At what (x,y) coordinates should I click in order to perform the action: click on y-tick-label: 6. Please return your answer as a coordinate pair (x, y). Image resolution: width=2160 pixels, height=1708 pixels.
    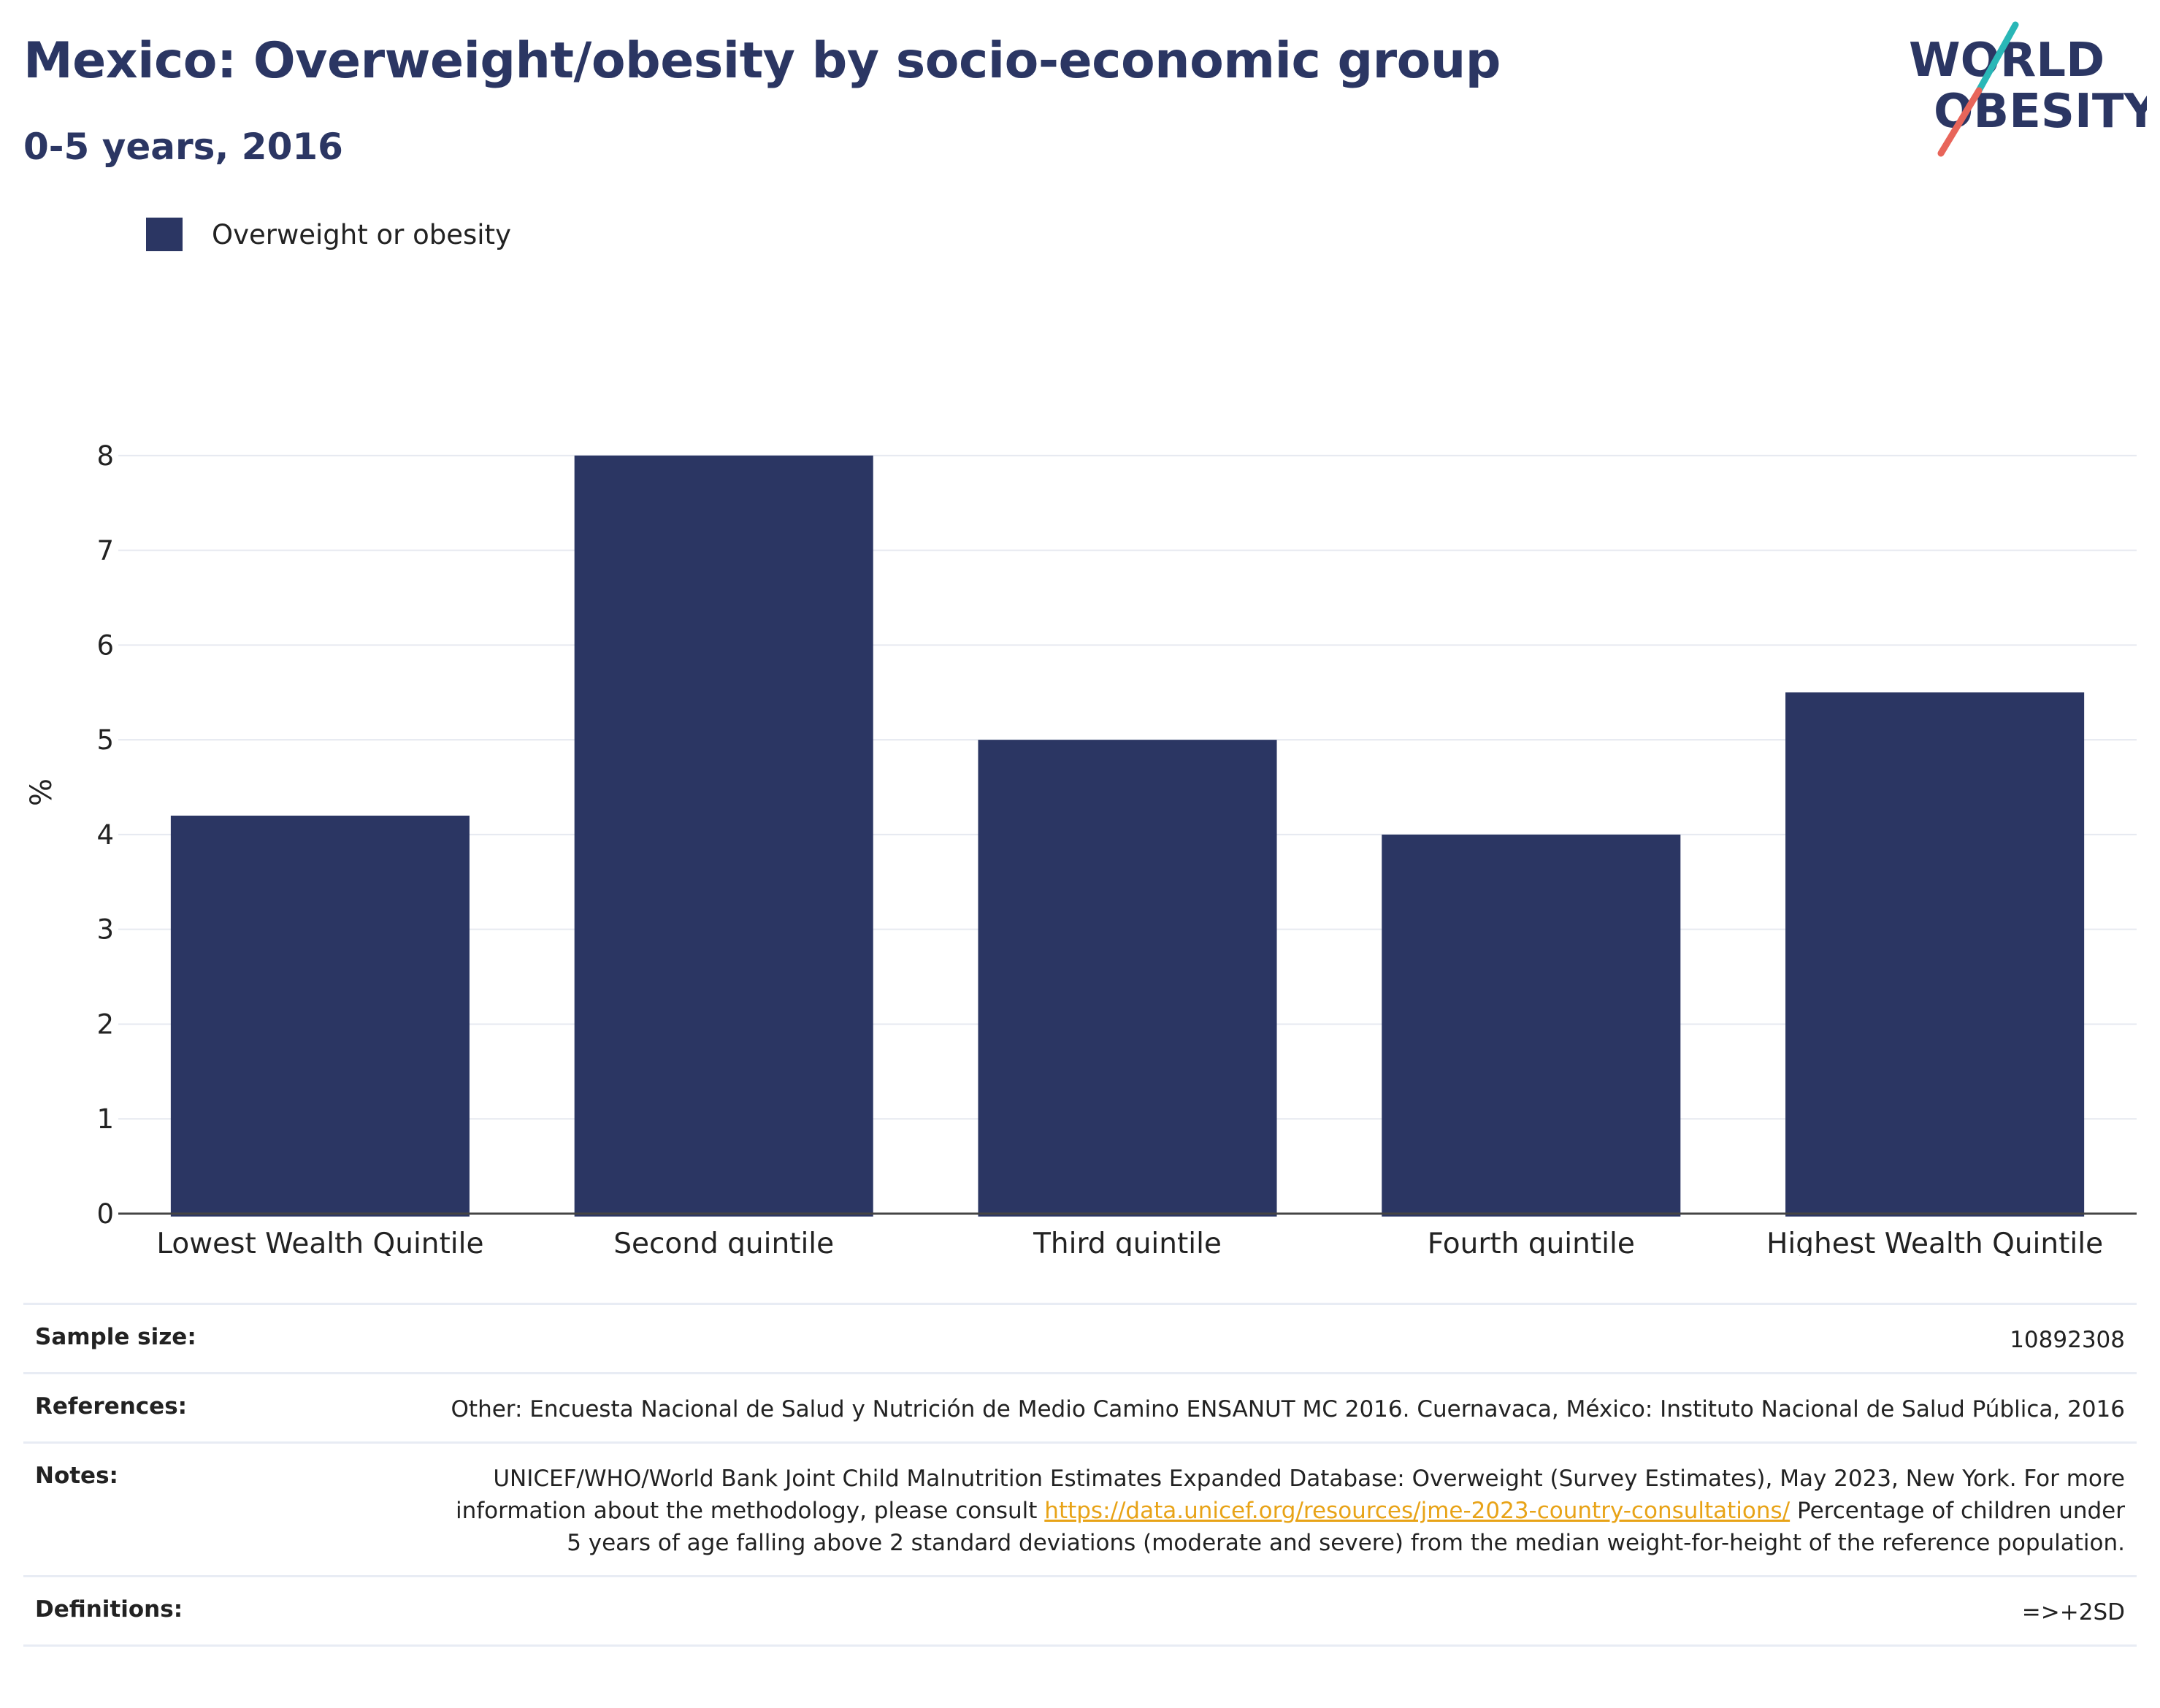
    Looking at the image, I should click on (105, 645).